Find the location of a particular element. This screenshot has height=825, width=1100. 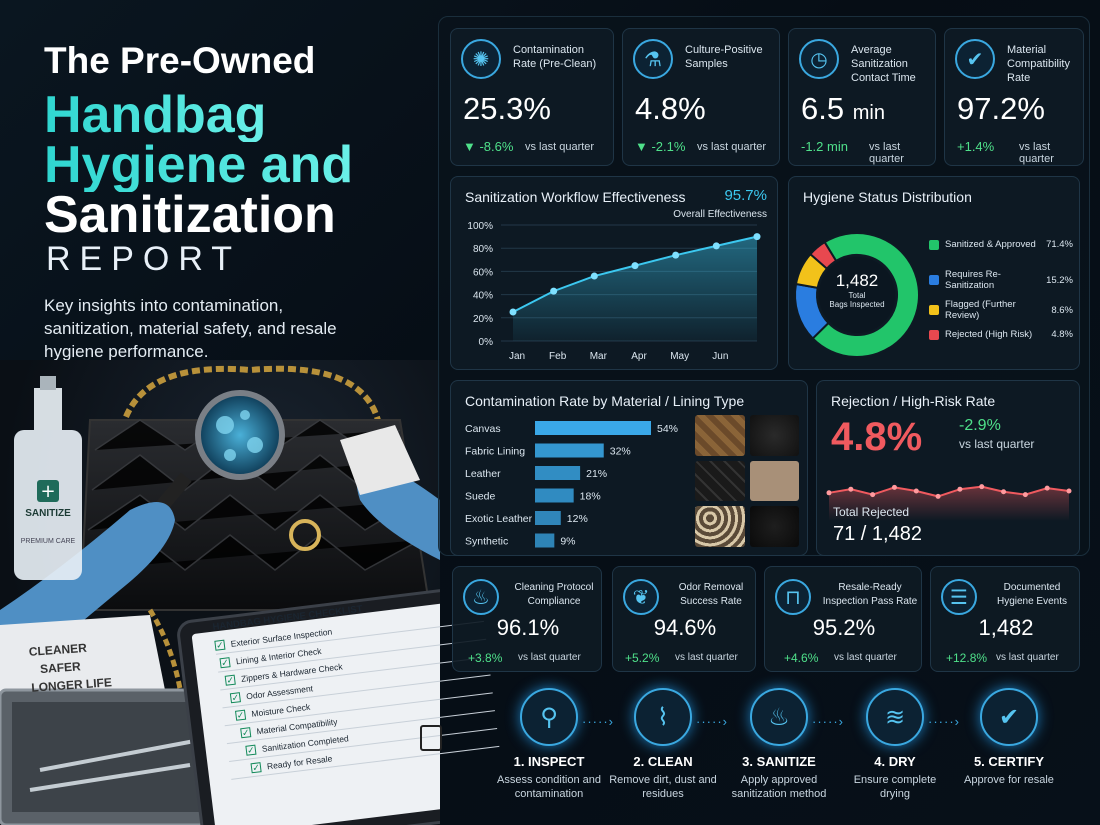

kpi-delta: +4.6% is located at coordinates (801, 658).